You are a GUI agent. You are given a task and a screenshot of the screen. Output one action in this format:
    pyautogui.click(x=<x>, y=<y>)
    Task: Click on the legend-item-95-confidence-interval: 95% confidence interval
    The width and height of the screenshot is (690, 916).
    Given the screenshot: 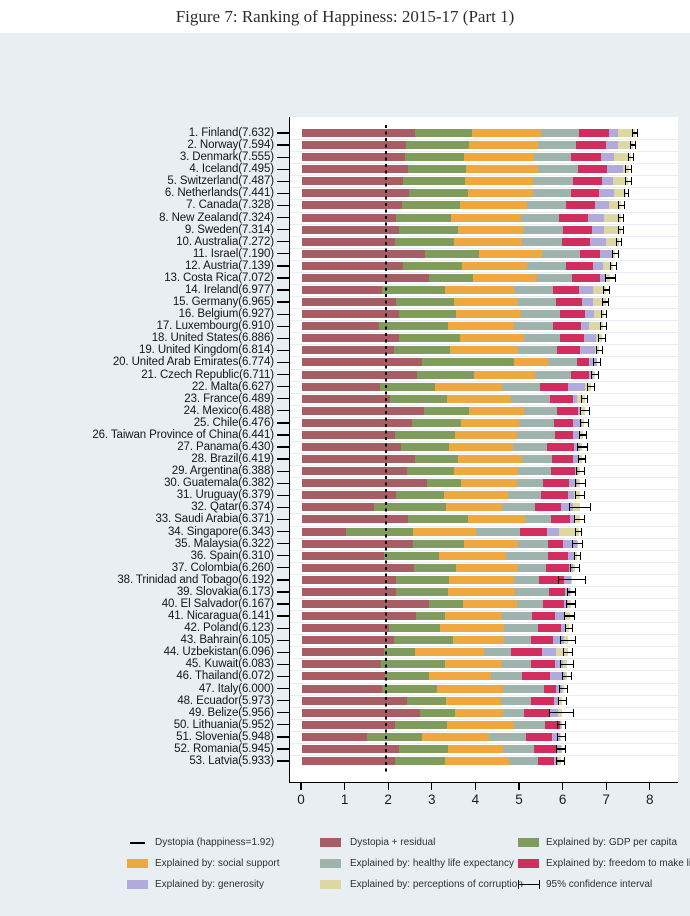 What is the action you would take?
    pyautogui.click(x=604, y=885)
    